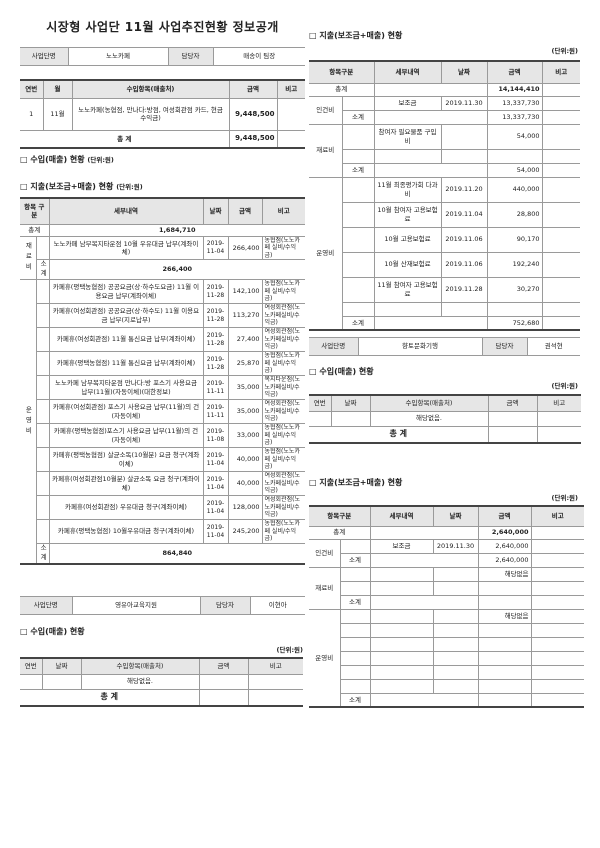  I want to click on table-row: 항목구분 세부내역 날짜 금액 비고, so click(446, 516).